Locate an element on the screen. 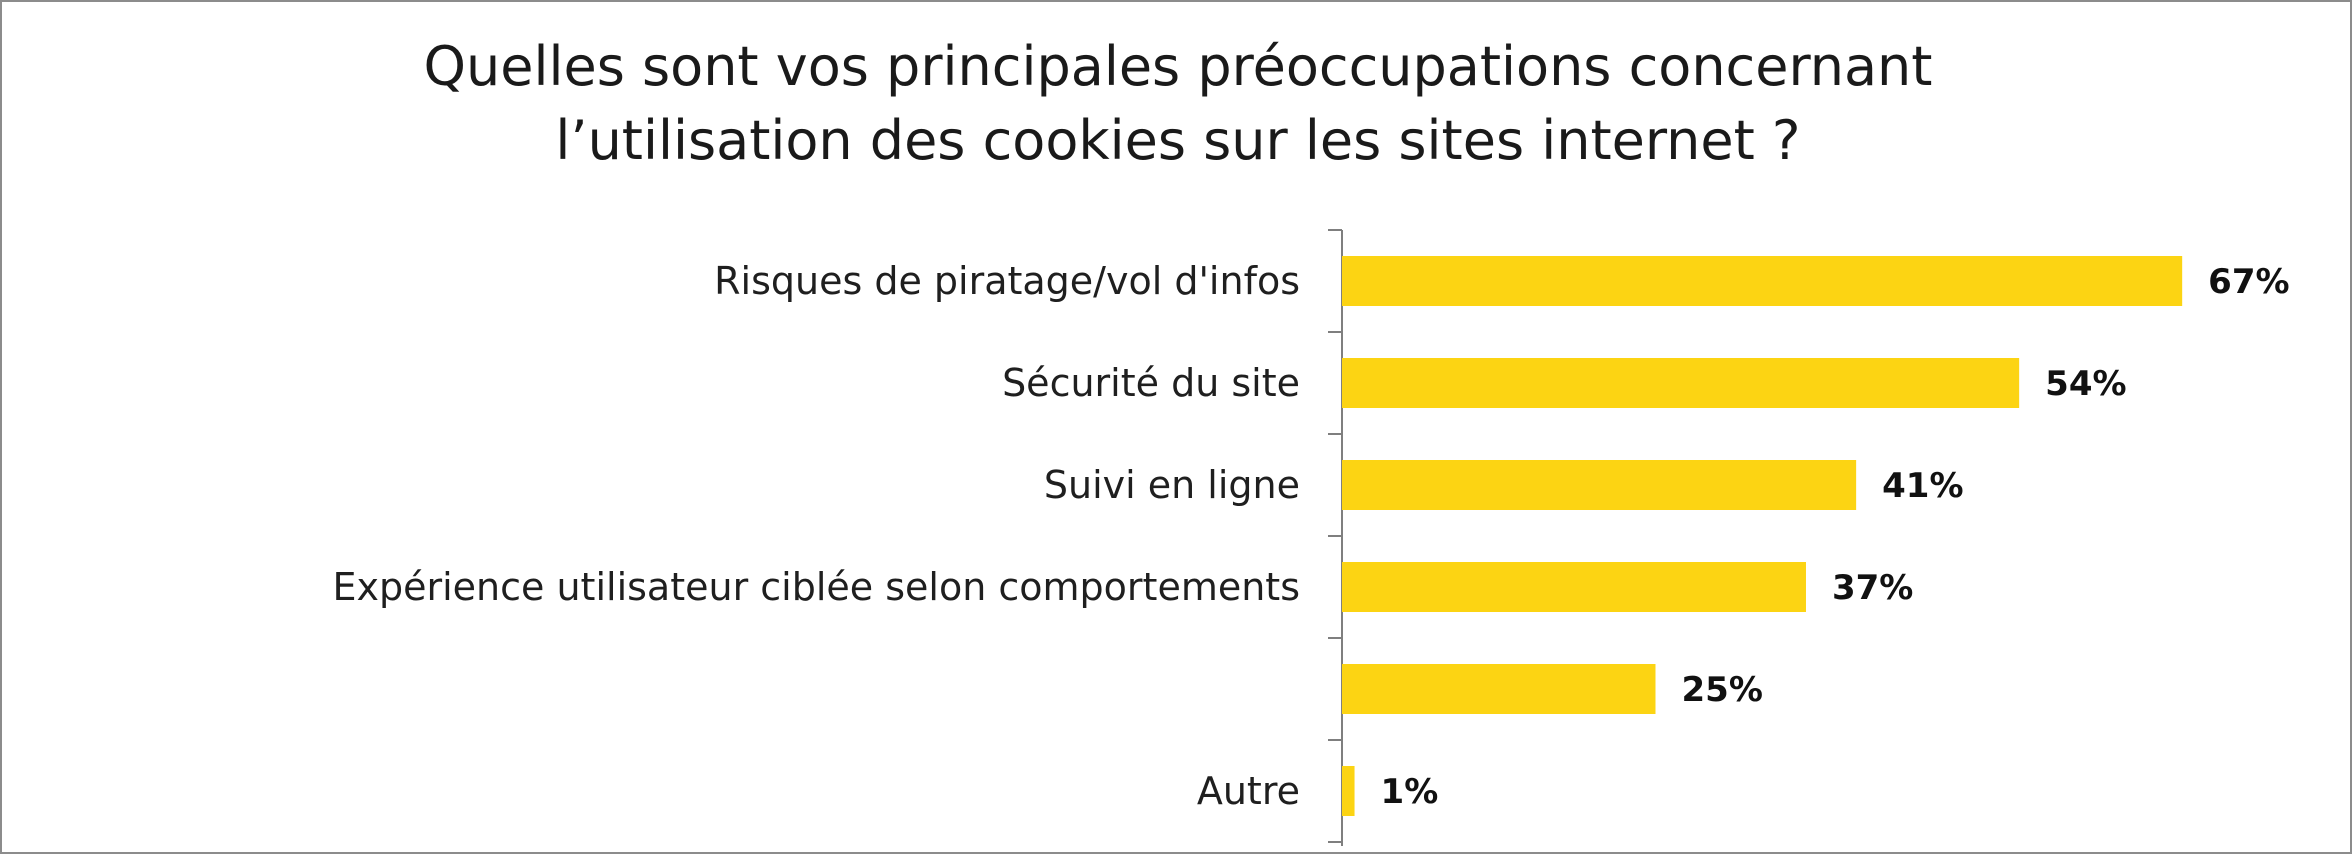  value-label: 25% is located at coordinates (1722, 690).